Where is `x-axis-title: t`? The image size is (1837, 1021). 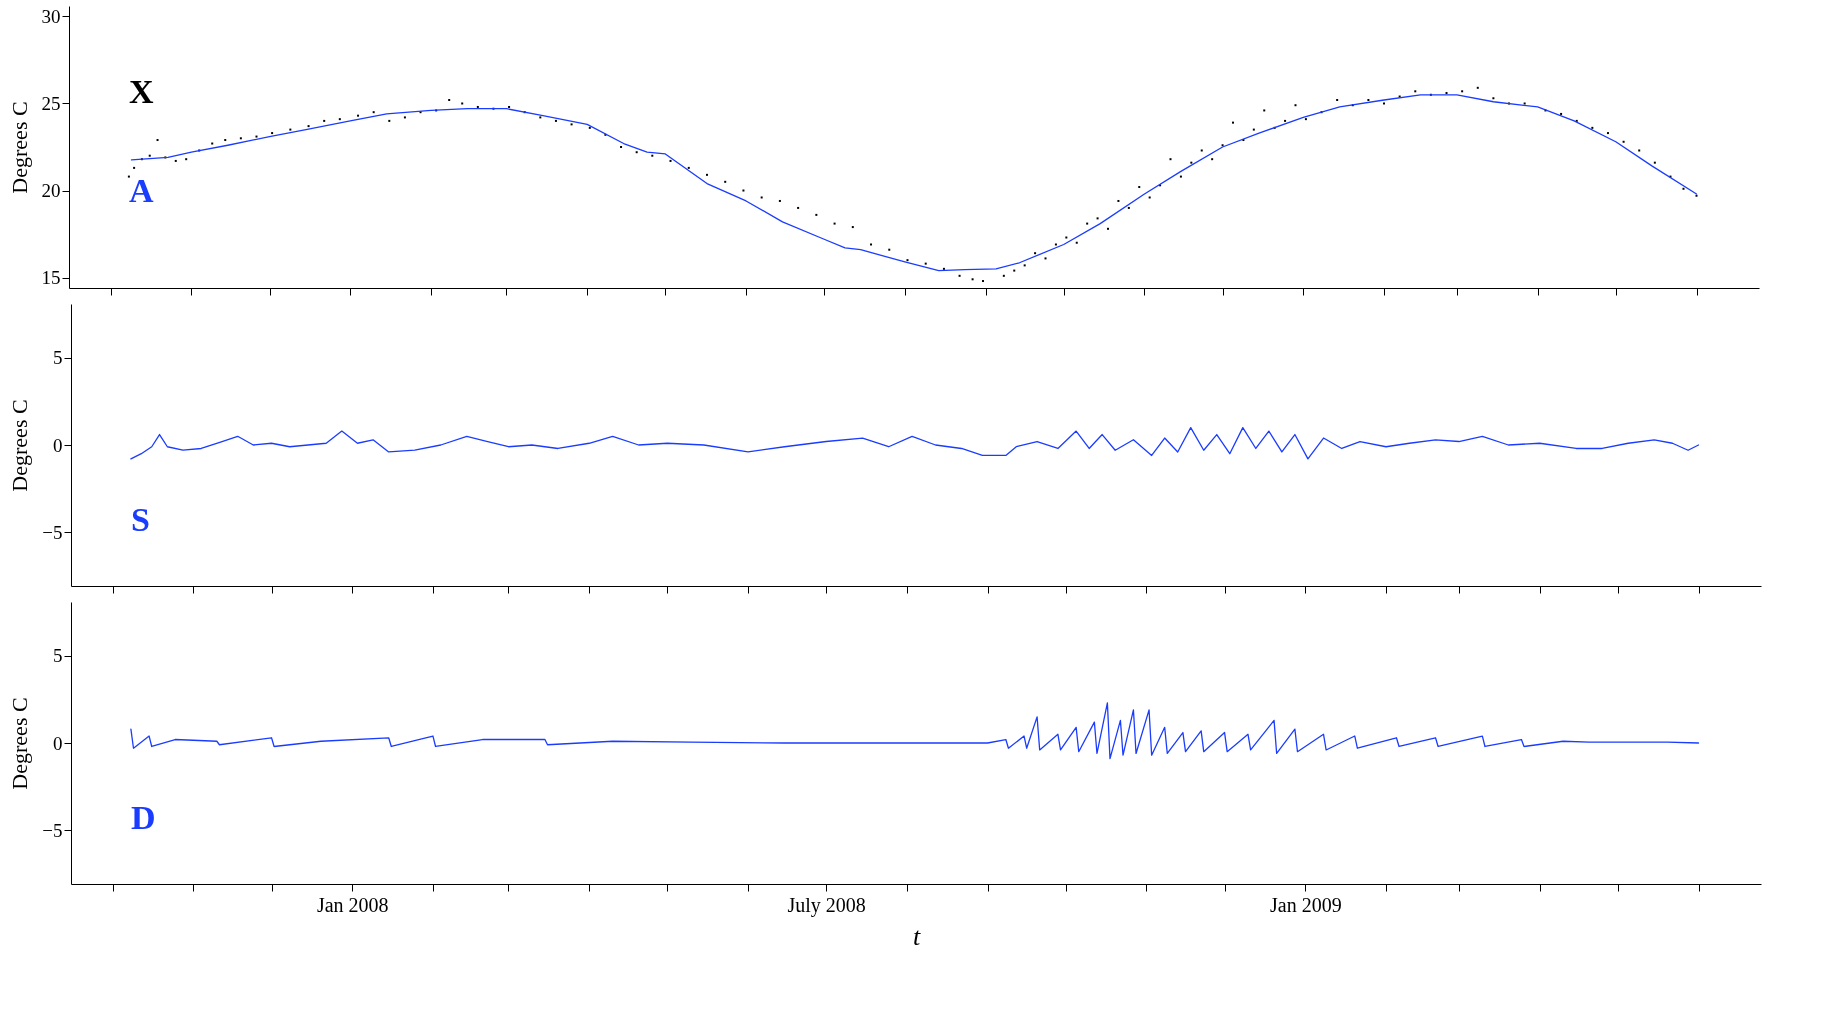
x-axis-title: t is located at coordinates (916, 936).